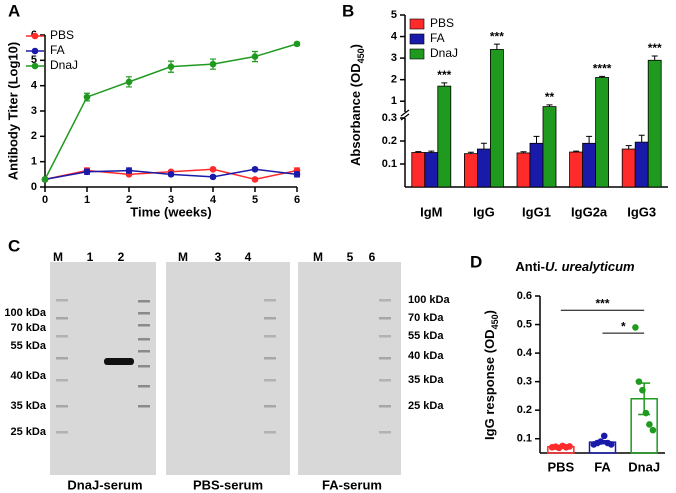 The width and height of the screenshot is (676, 493). Describe the element at coordinates (442, 23) in the screenshot. I see `legend-label: PBS` at that location.